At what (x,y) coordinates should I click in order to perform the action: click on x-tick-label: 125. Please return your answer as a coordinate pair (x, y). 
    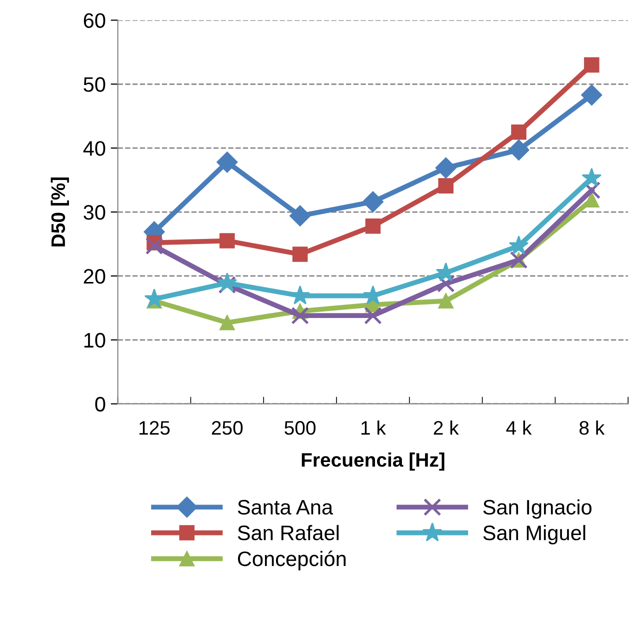
    Looking at the image, I should click on (155, 428).